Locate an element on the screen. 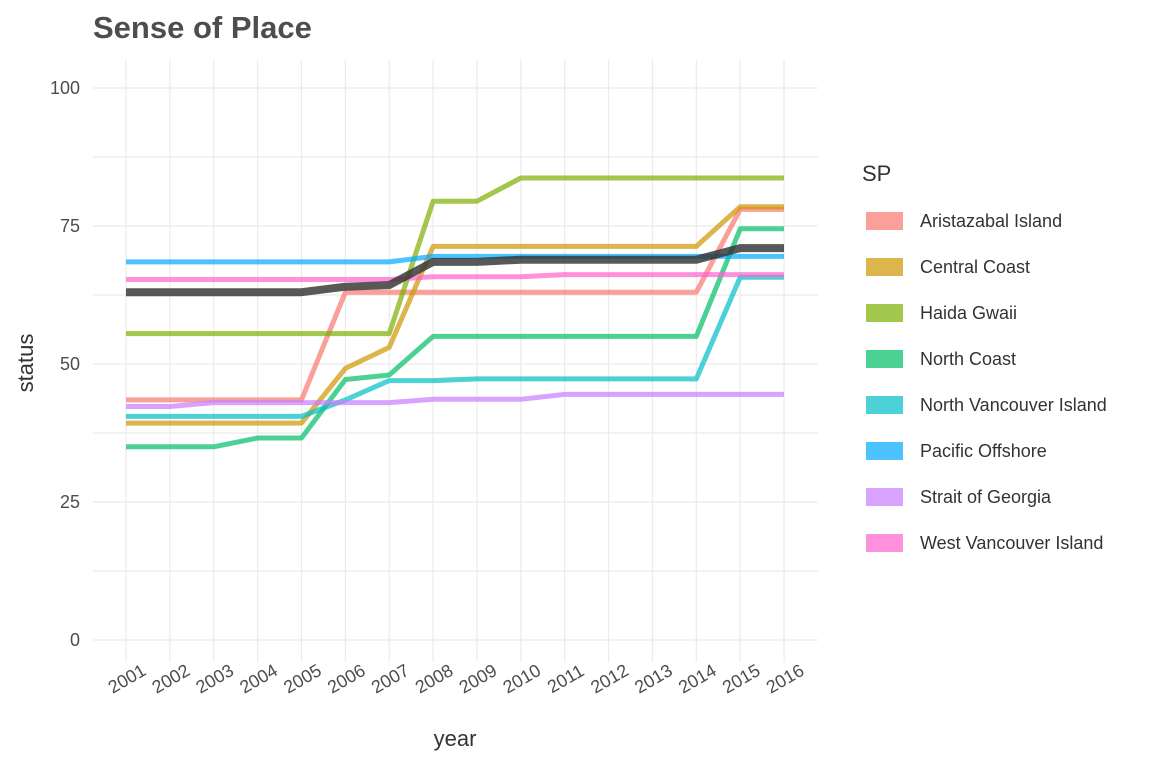 Image resolution: width=1152 pixels, height=768 pixels. y-tick-label: 75 is located at coordinates (70, 226).